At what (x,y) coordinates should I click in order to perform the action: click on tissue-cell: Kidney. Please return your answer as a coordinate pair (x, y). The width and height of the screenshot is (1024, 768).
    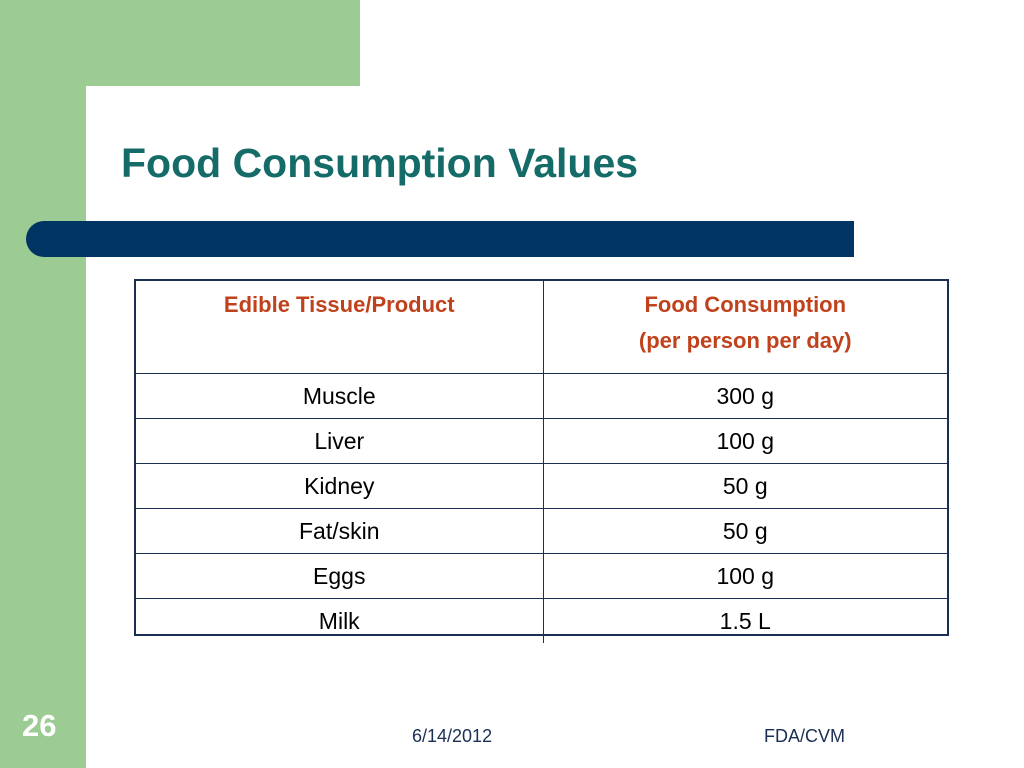
    Looking at the image, I should click on (340, 486).